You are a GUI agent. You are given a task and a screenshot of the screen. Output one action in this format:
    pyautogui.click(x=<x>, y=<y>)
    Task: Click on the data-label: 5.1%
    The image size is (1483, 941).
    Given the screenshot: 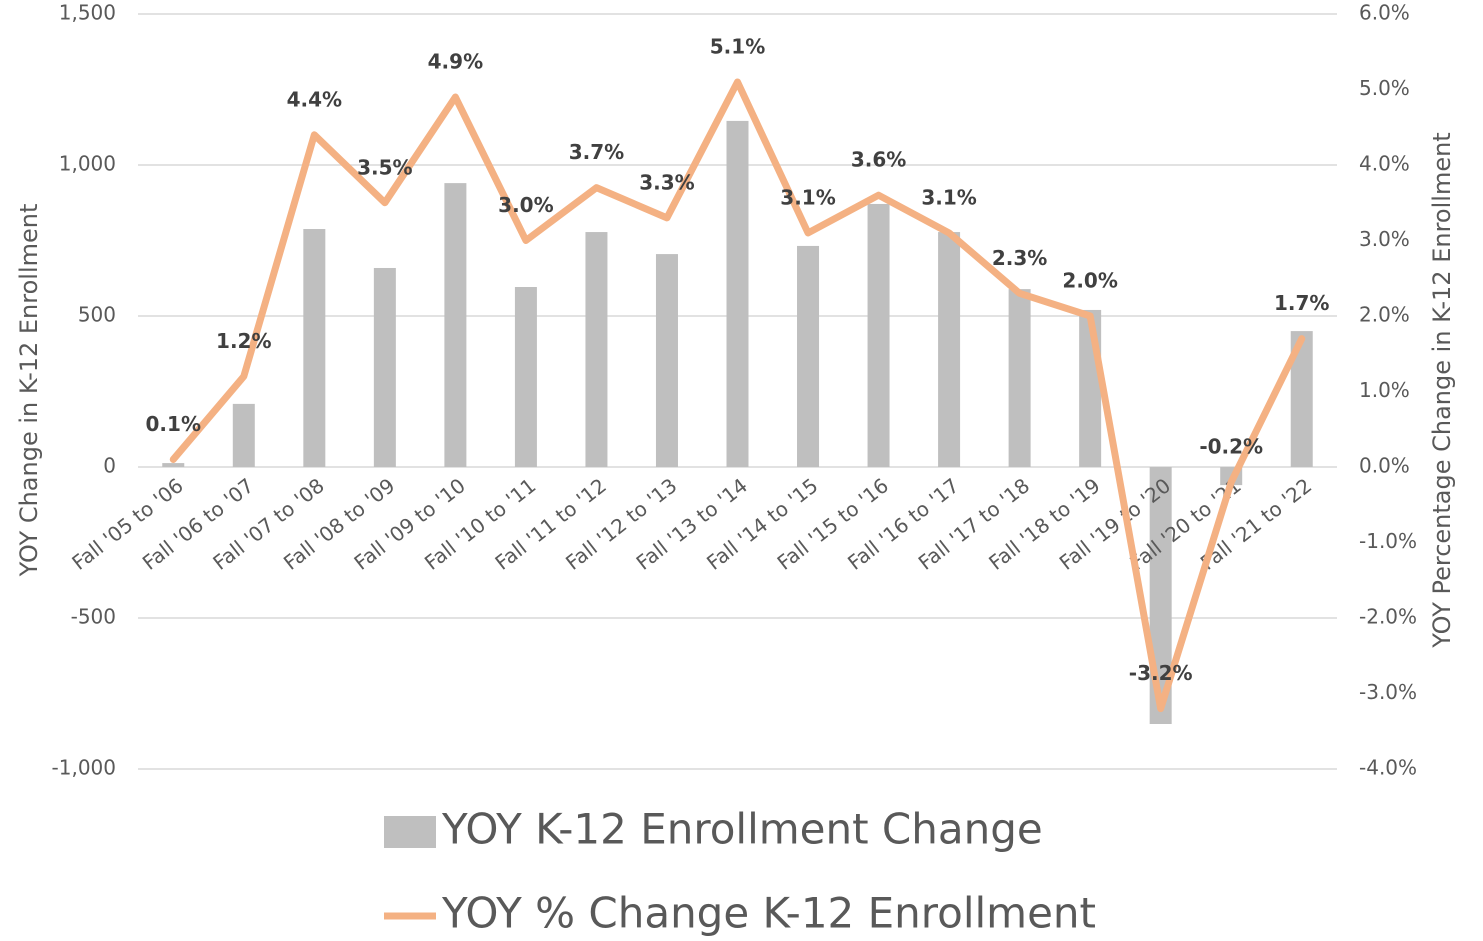 What is the action you would take?
    pyautogui.click(x=737, y=46)
    